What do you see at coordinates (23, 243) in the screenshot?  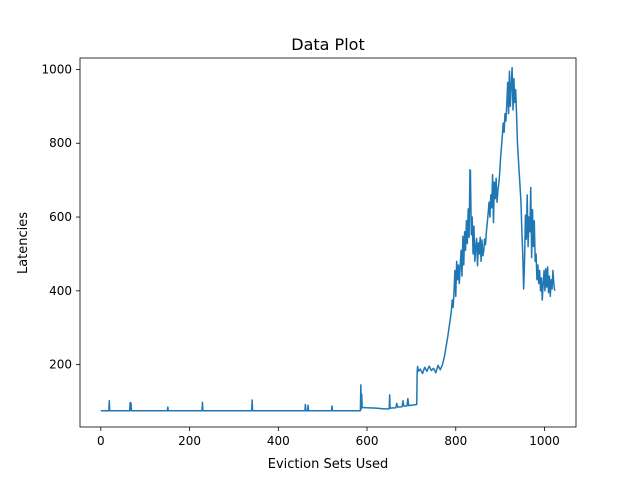 I see `y-axis-label: Latencies` at bounding box center [23, 243].